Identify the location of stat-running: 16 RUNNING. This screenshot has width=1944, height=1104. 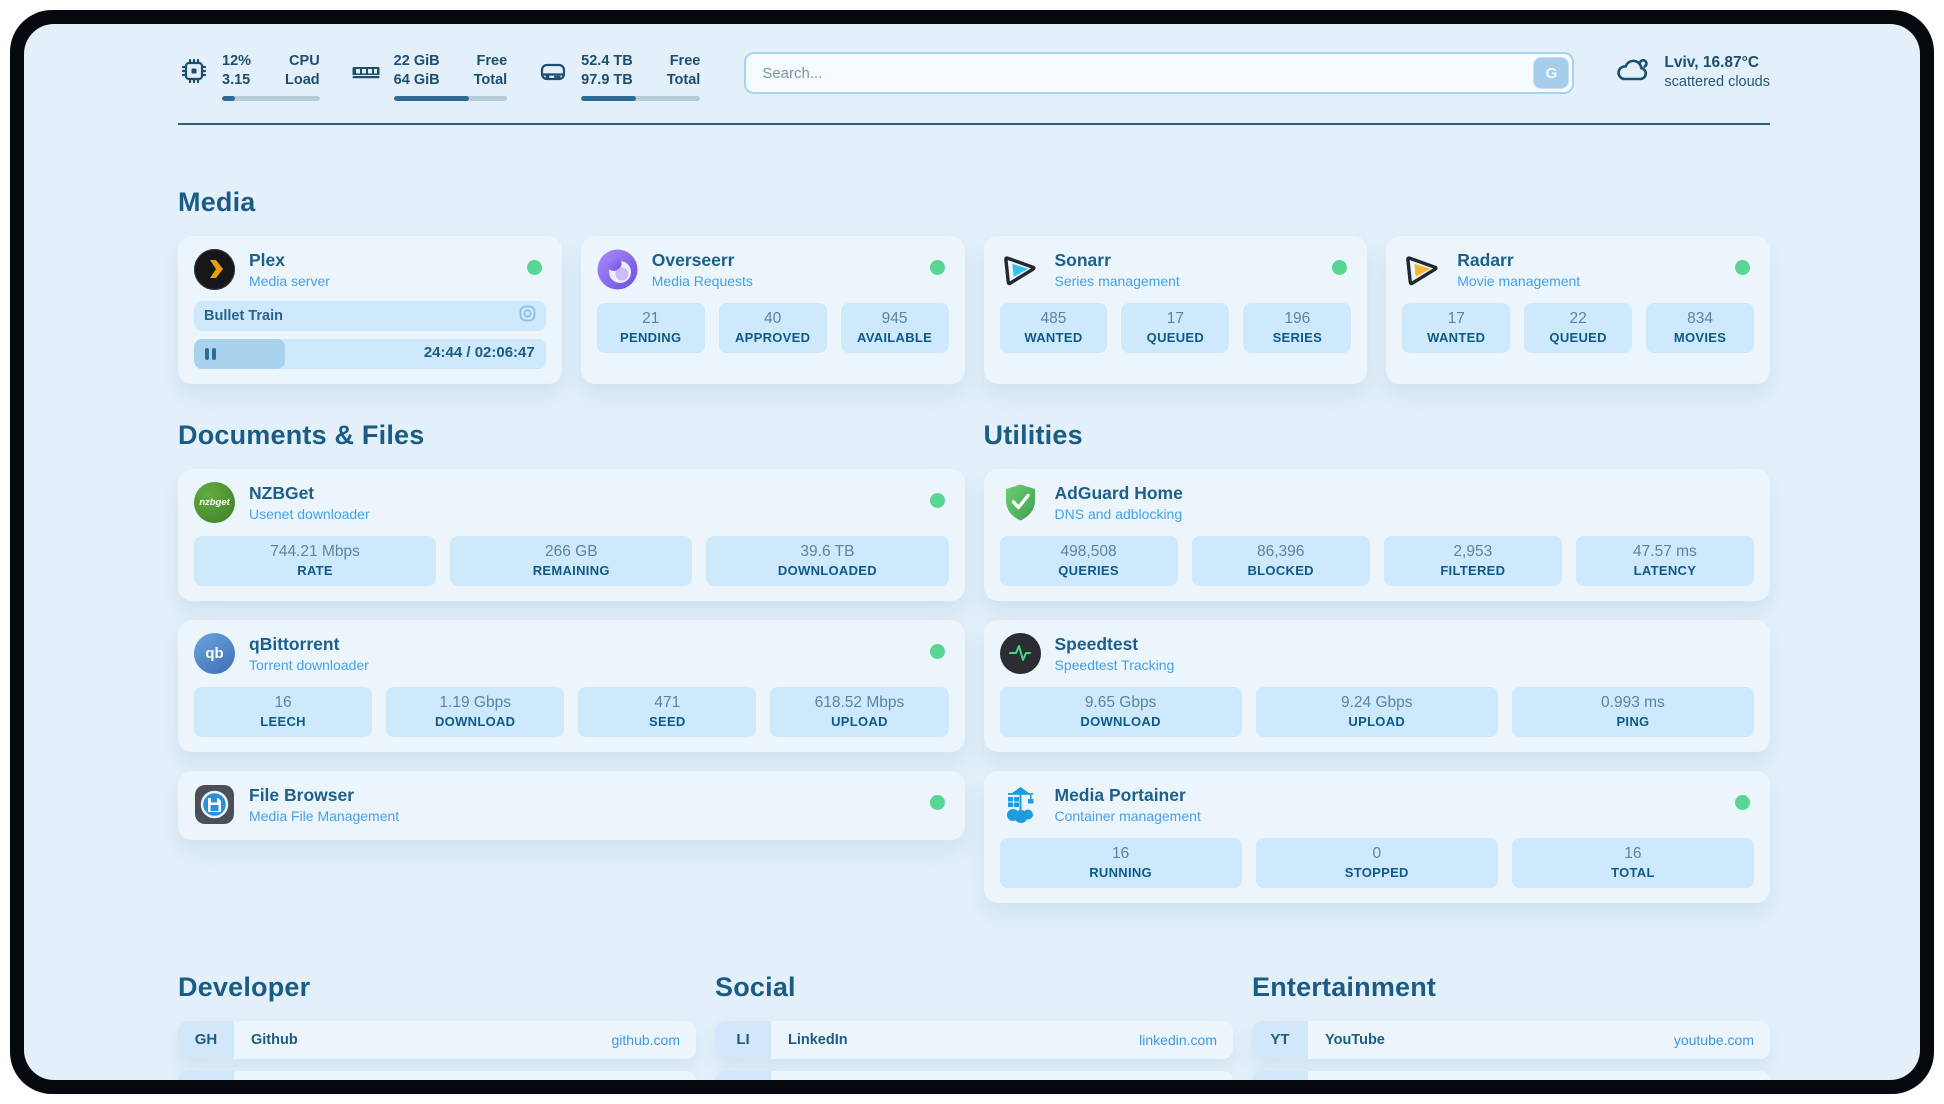
(1120, 862).